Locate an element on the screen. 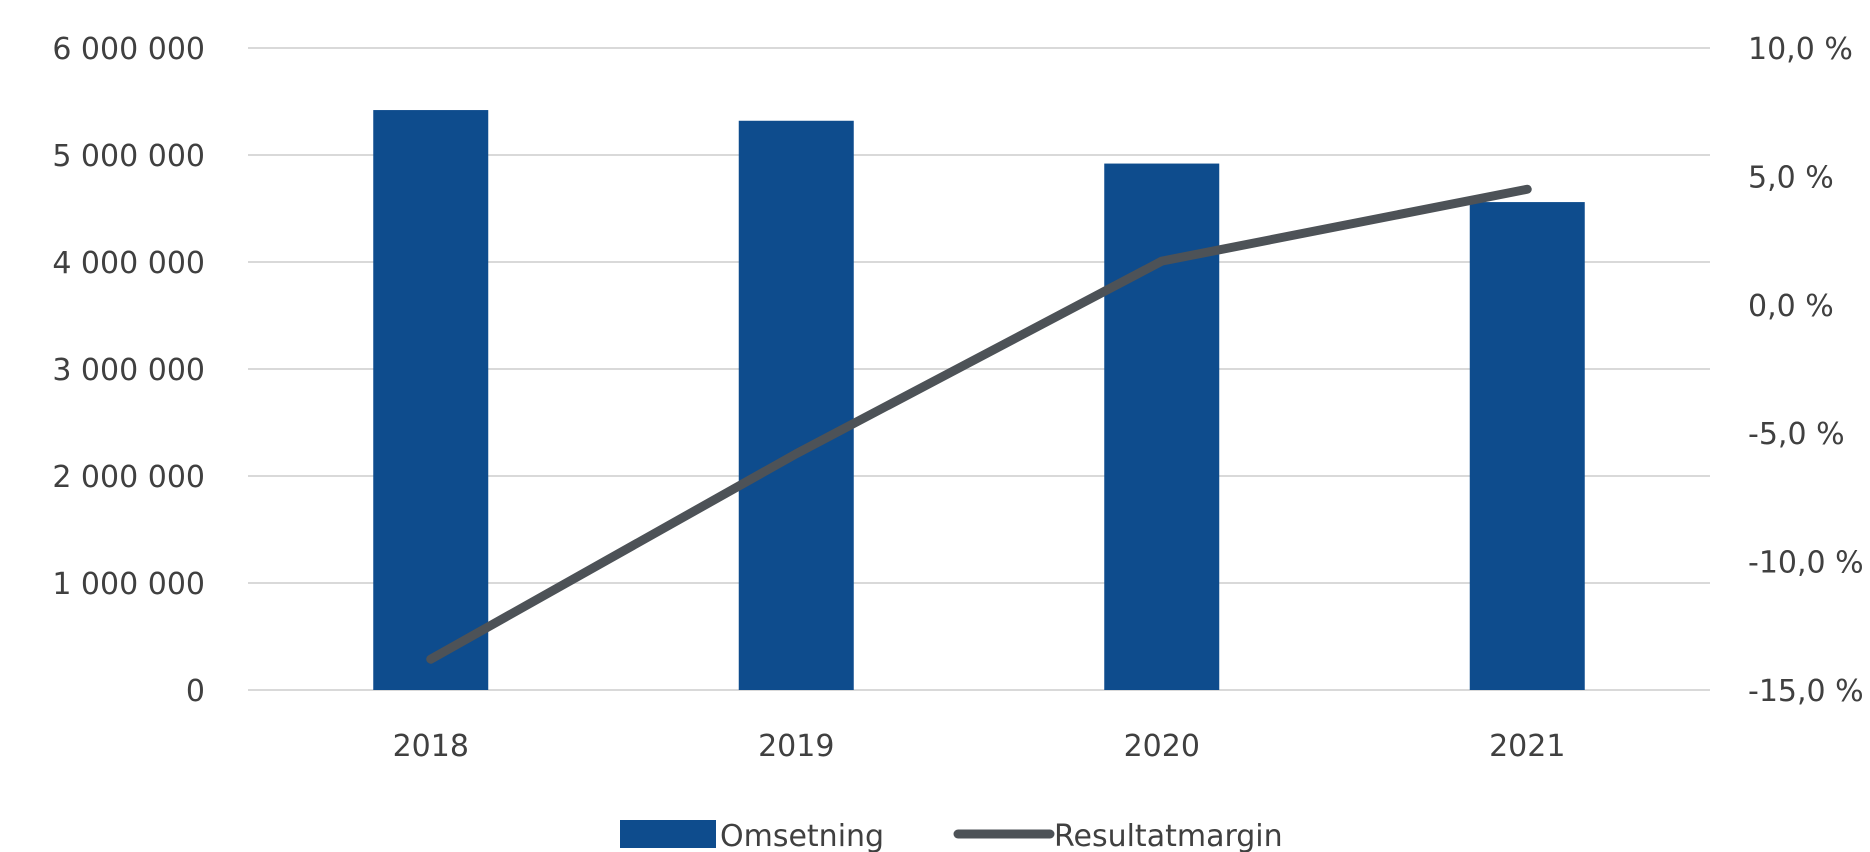 The image size is (1870, 852). x-axis-labels: 2018 2019 2020 2021 is located at coordinates (979, 746).